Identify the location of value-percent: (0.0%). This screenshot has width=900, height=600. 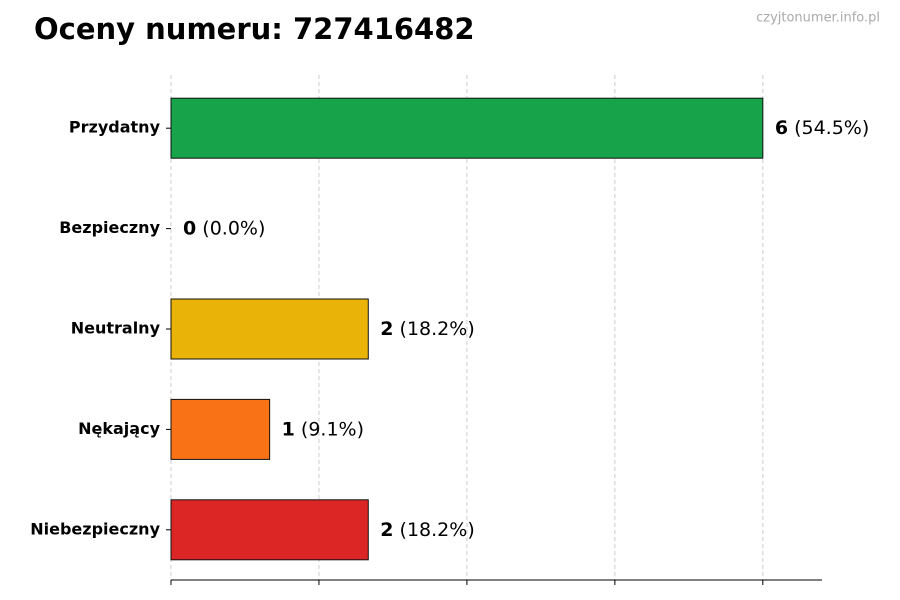
(233, 228).